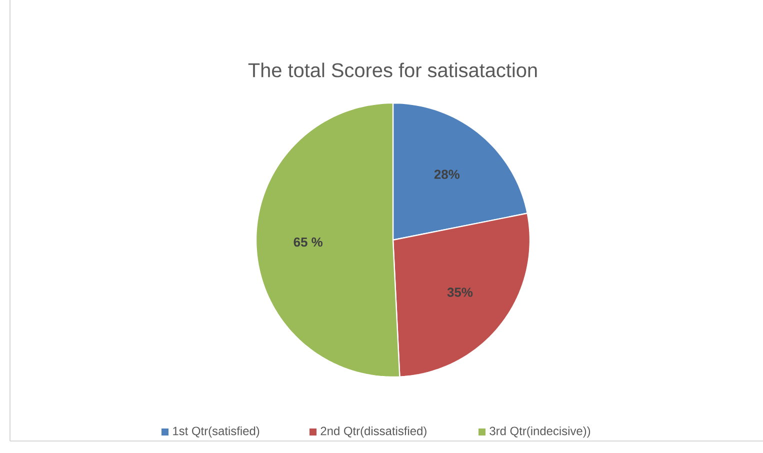 The width and height of the screenshot is (763, 453). I want to click on chart-title: The total Scores for satisataction, so click(392, 70).